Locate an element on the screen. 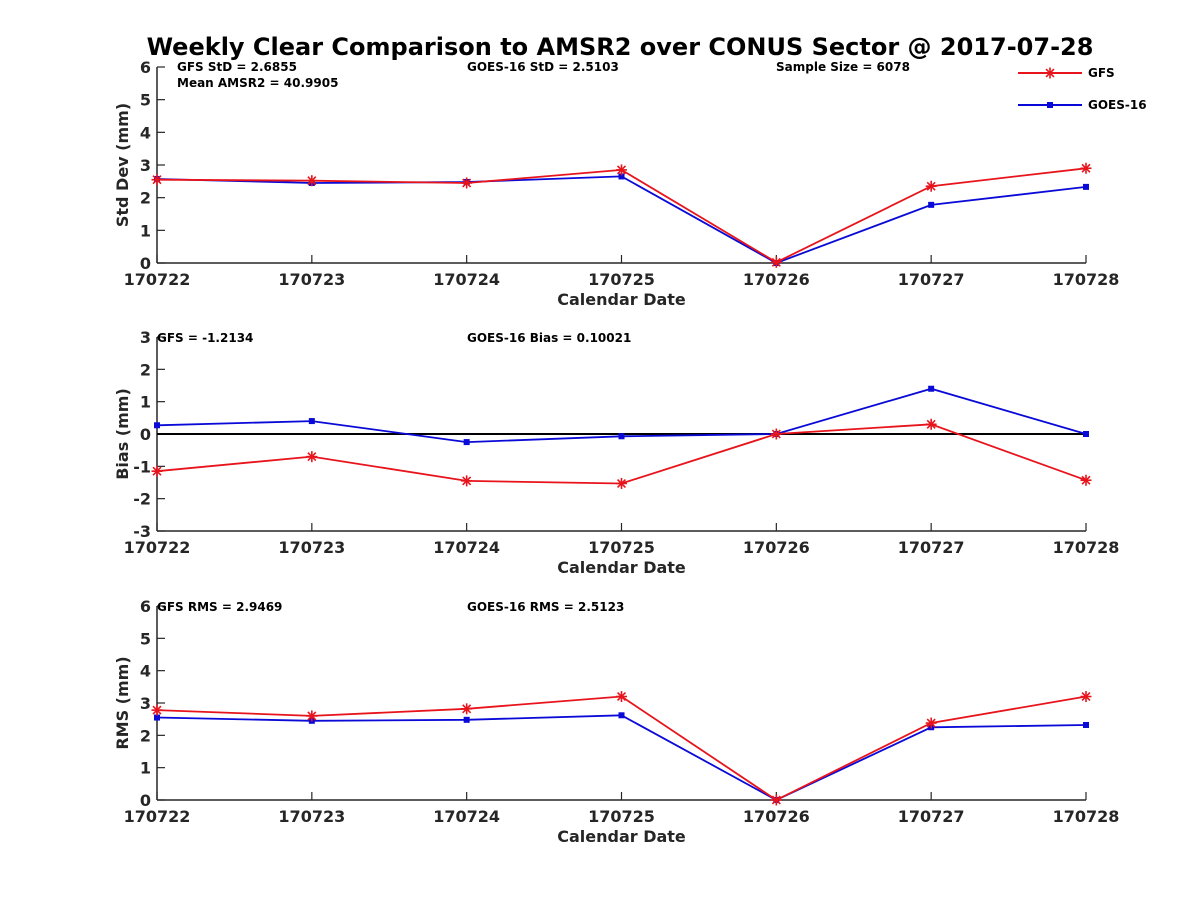 Image resolution: width=1200 pixels, height=900 pixels. stat-annotation: GFS = -1.2134 is located at coordinates (205, 338).